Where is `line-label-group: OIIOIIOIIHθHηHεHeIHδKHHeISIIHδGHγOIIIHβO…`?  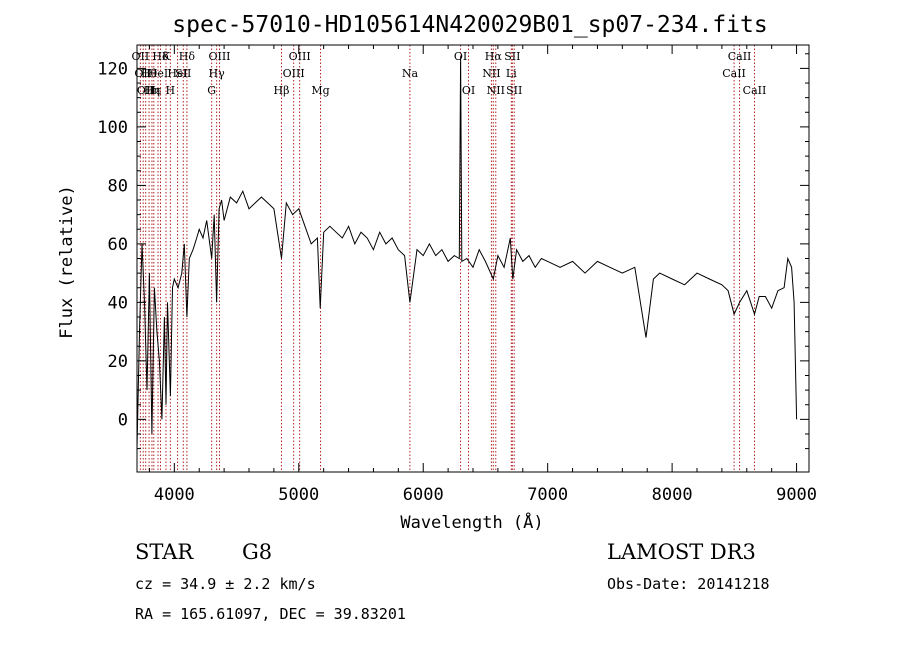 line-label-group: OIIOIIOIIHθHηHεHeIHδKHHeISIIHδGHγOIIIHβO… is located at coordinates (449, 73).